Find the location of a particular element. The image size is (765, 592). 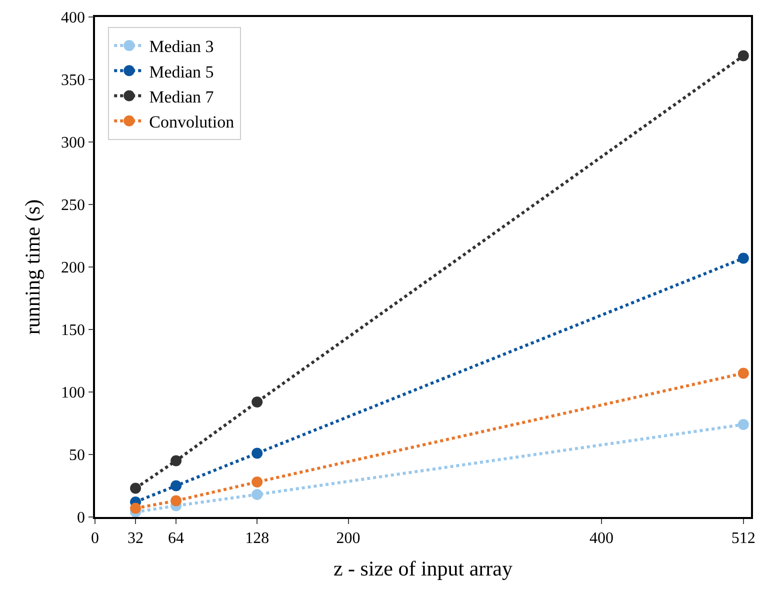

y-tick-label: 50 is located at coordinates (77, 455).